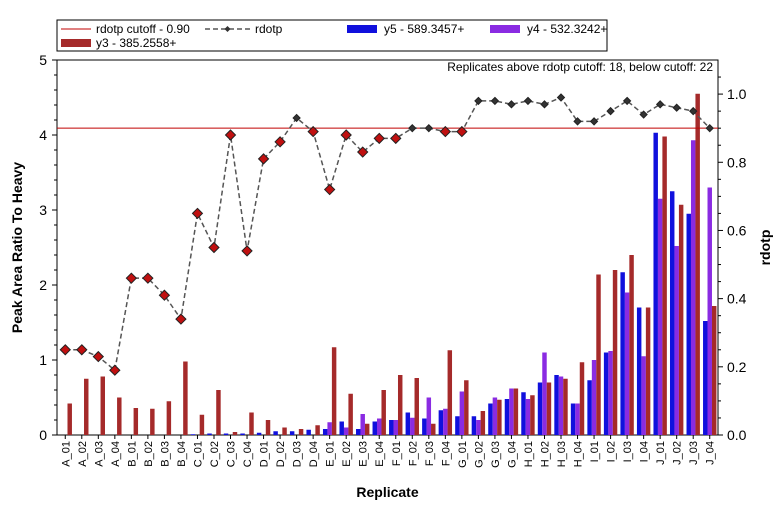 The height and width of the screenshot is (512, 784). Describe the element at coordinates (612, 451) in the screenshot. I see `x-tick-label: I_02` at that location.